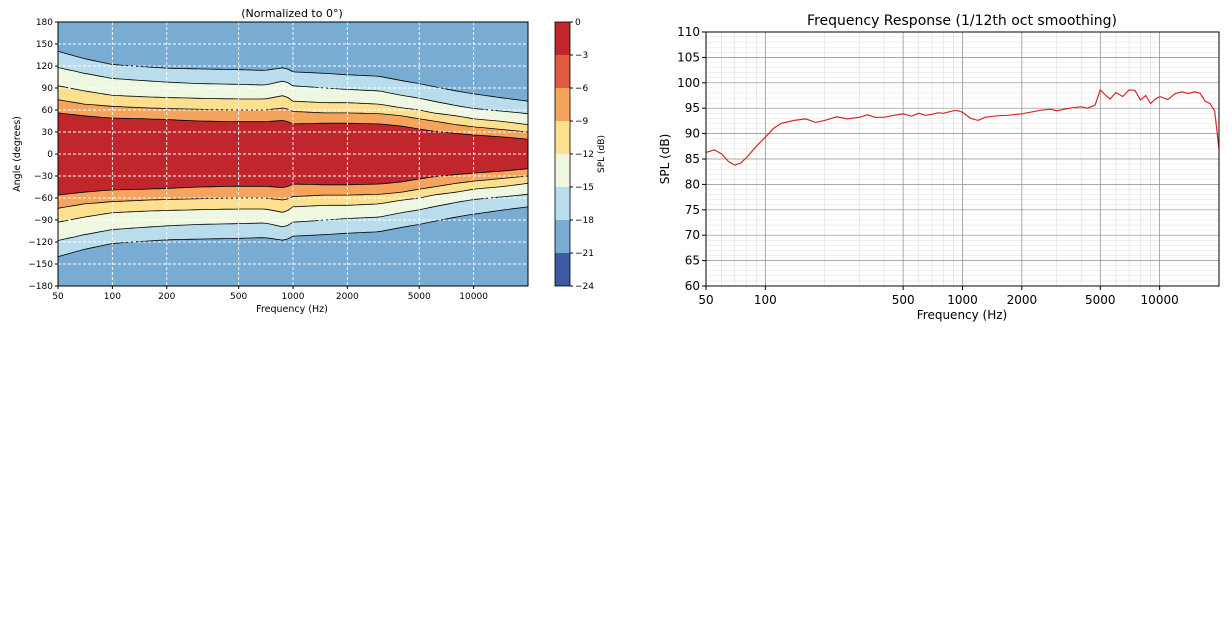 The height and width of the screenshot is (625, 1232). Describe the element at coordinates (574, 155) in the screenshot. I see `heatmap-colorbar: 0 −3 −6 −9 −12 −15 −18 −21 −24` at that location.